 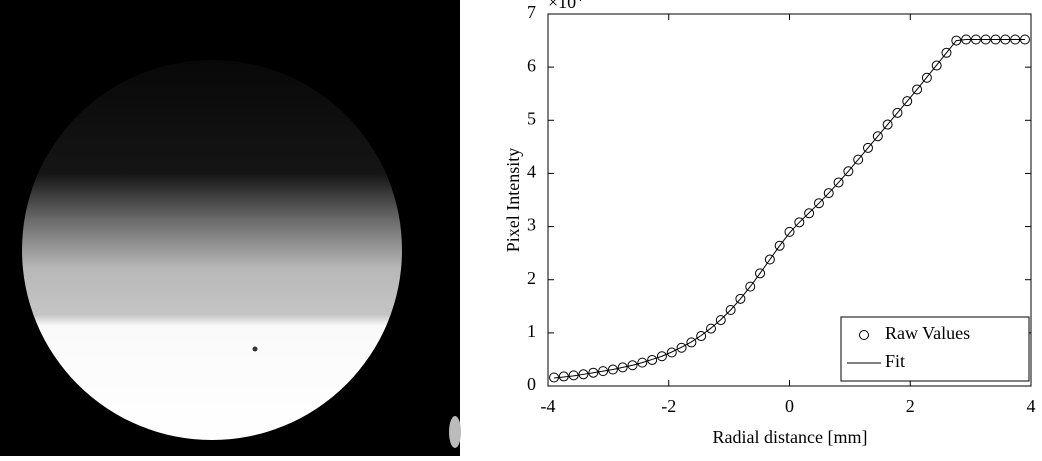 I want to click on y-multiplier: ×104, so click(x=565, y=6).